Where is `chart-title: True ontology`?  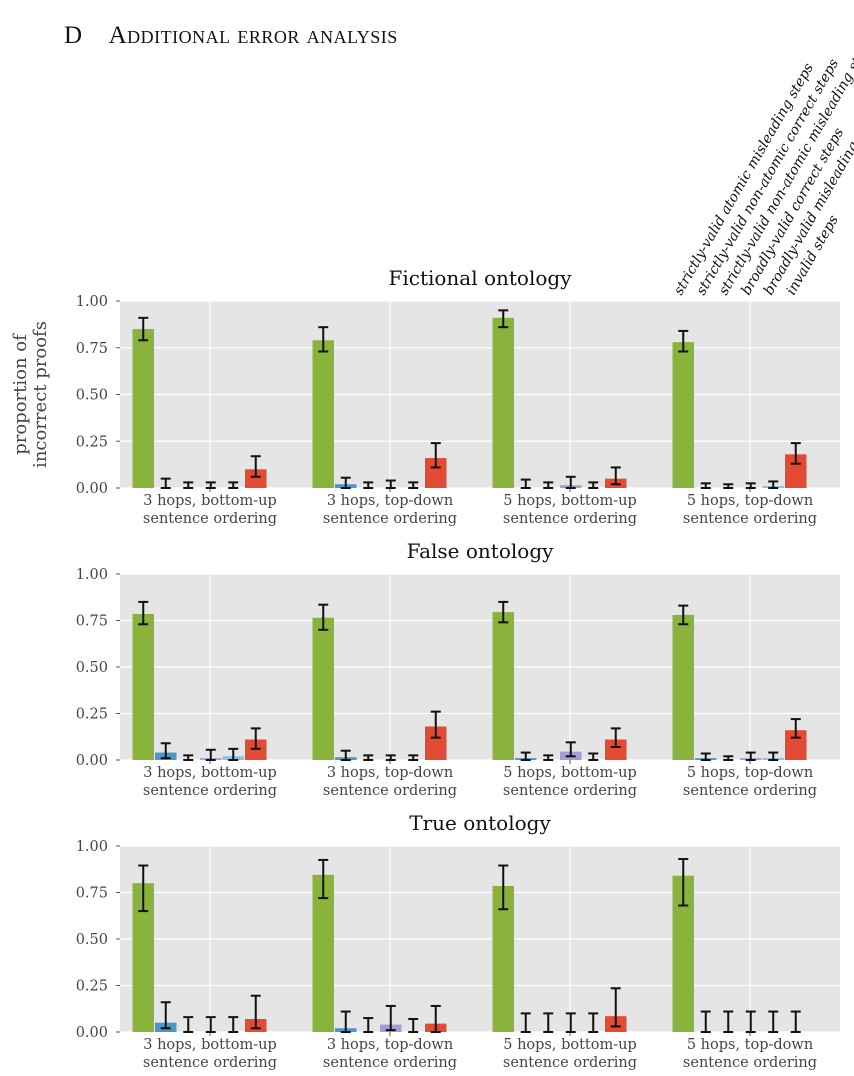
chart-title: True ontology is located at coordinates (480, 823).